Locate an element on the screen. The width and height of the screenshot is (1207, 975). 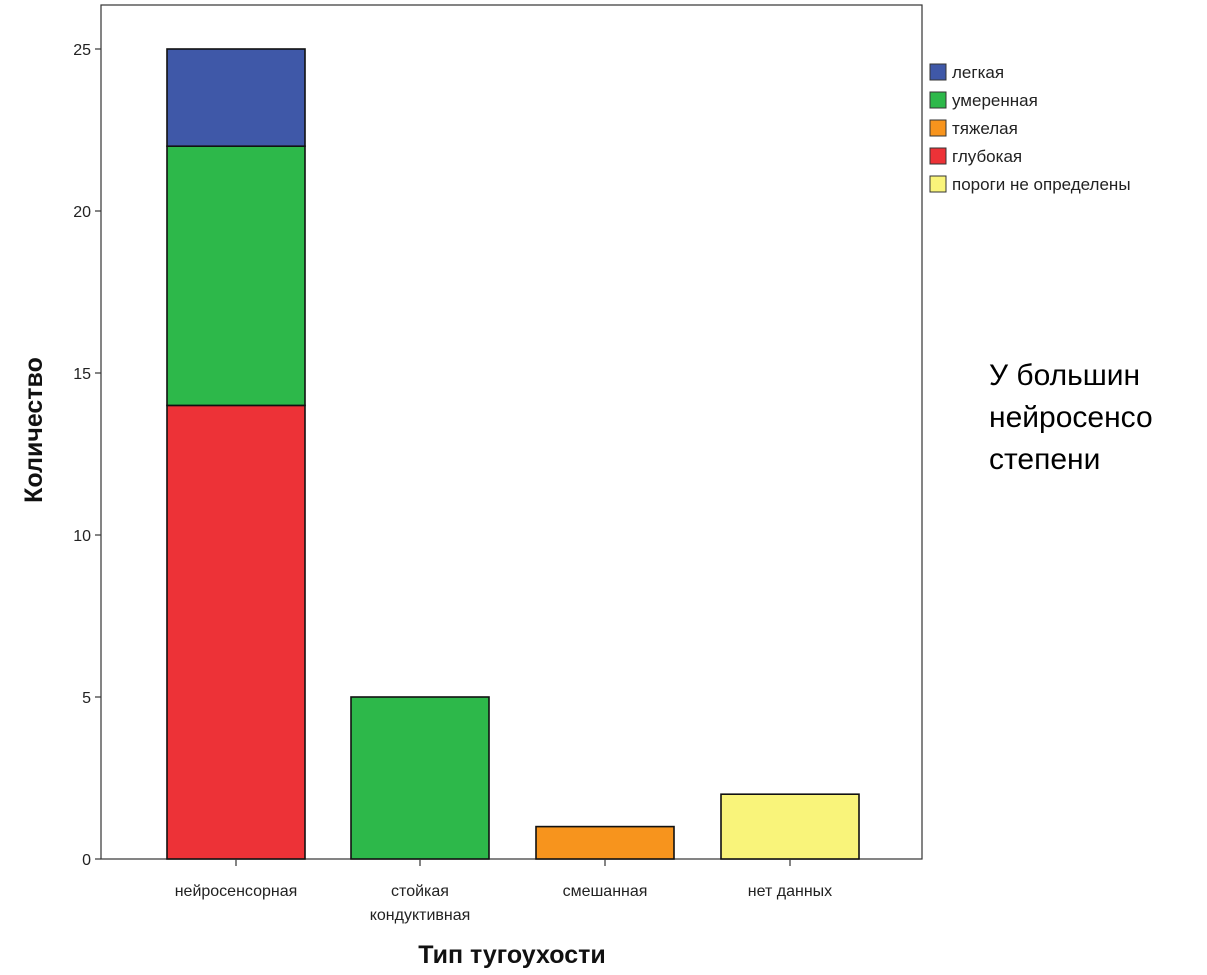
x-tick-label: нет данных is located at coordinates (790, 891).